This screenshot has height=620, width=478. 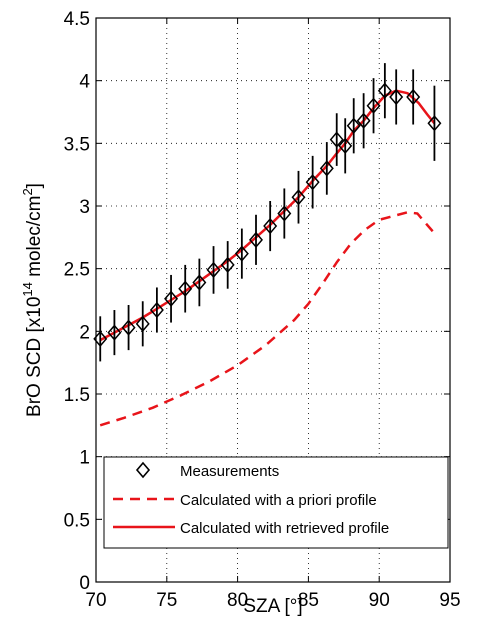 I want to click on legend-label-measurements: Measurements, so click(x=229, y=471).